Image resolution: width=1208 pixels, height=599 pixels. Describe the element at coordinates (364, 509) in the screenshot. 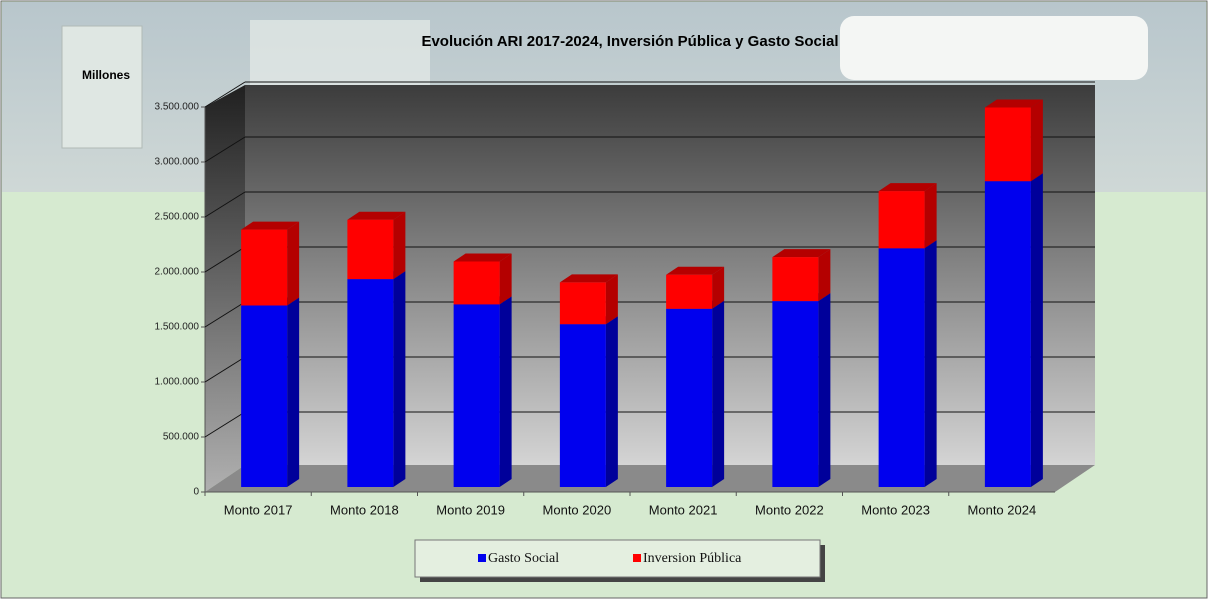

I see `x-tick-label: Monto 2018` at that location.